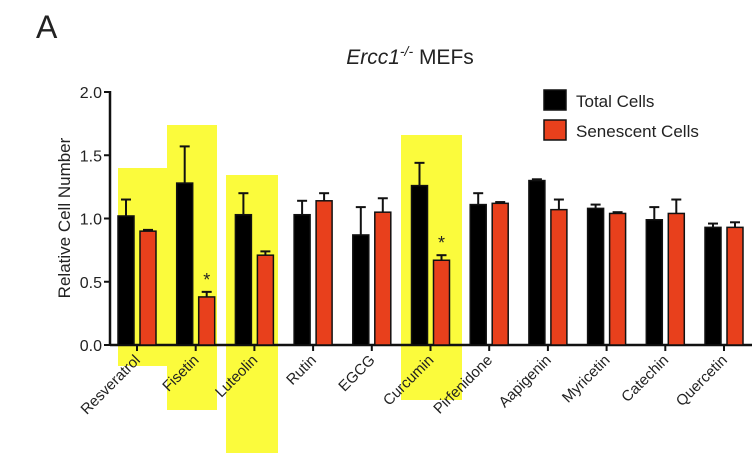  Describe the element at coordinates (91, 93) in the screenshot. I see `y-tick-label: 2.0` at that location.